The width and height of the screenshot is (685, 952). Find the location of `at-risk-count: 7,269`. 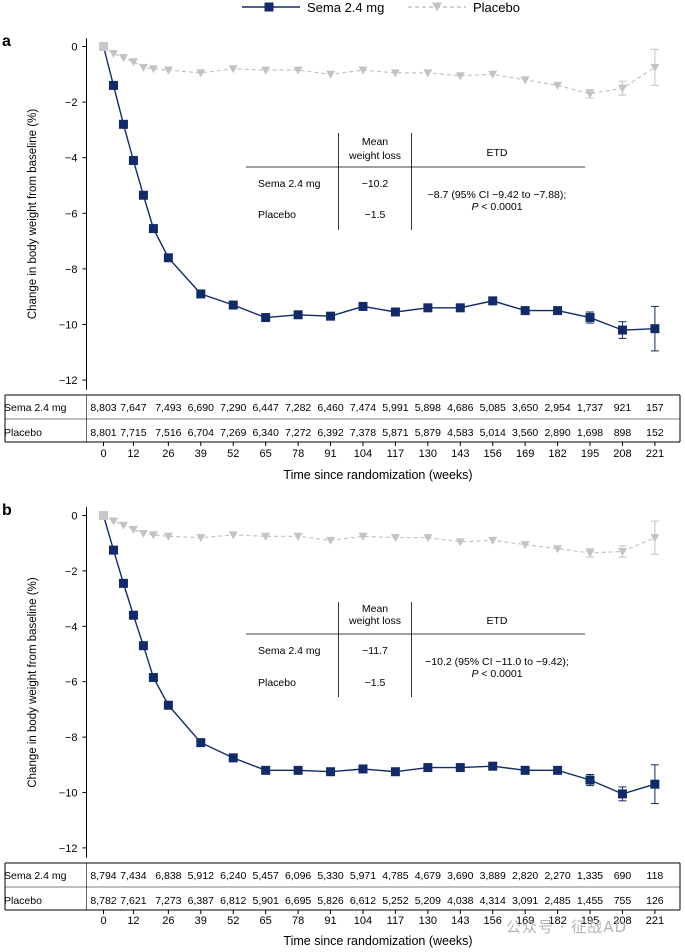

at-risk-count: 7,269 is located at coordinates (233, 433).